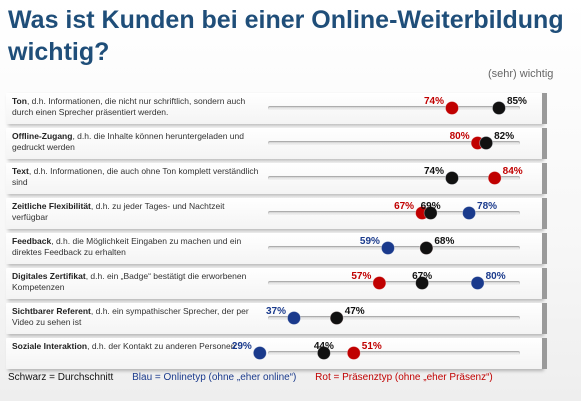 The image size is (581, 401). Describe the element at coordinates (19, 101) in the screenshot. I see `row-label-bold: Ton` at that location.